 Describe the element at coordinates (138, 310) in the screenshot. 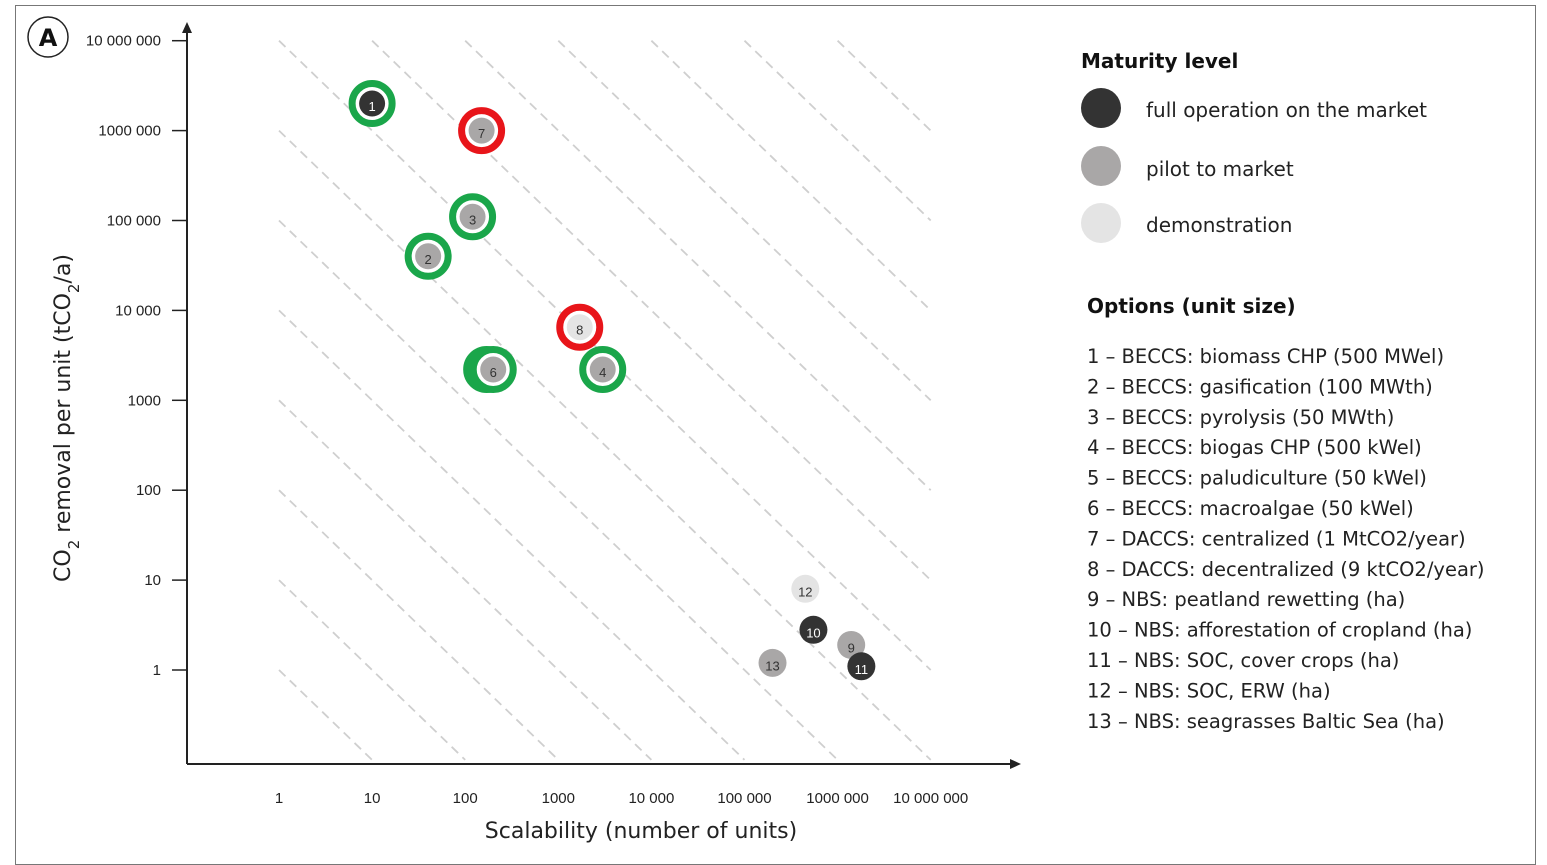

I see `y-tick-label: 10 000` at that location.